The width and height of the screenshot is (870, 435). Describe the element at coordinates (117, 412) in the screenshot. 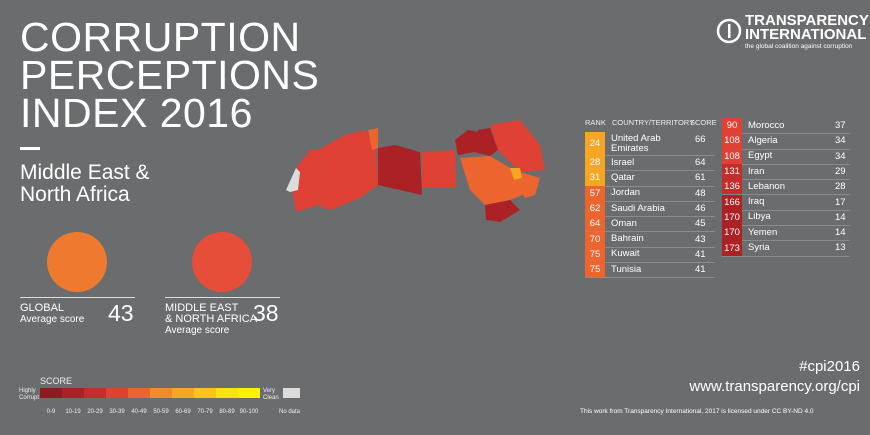

I see `legend-bin: 30-39` at that location.